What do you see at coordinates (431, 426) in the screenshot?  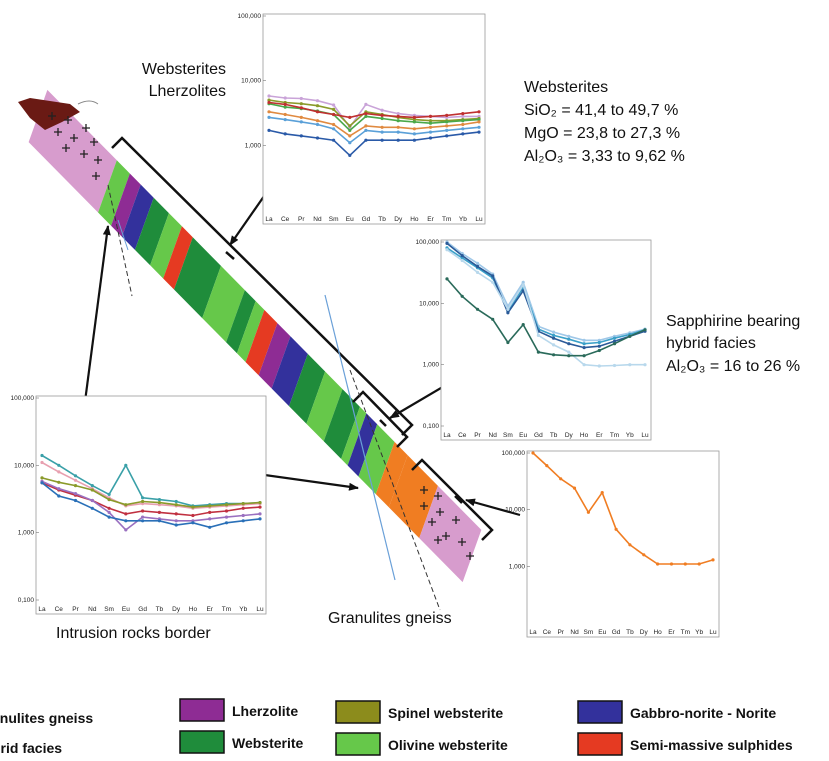 I see `y-tick-label: 0,100` at bounding box center [431, 426].